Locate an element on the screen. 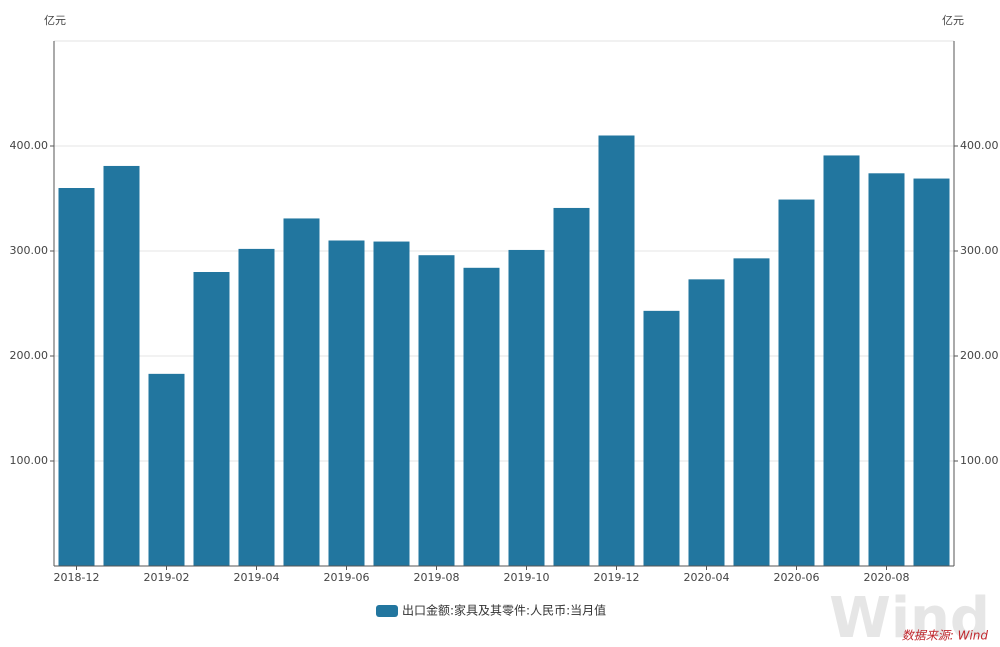 This screenshot has width=1000, height=647. y-tick-label: 200.00 is located at coordinates (29, 355).